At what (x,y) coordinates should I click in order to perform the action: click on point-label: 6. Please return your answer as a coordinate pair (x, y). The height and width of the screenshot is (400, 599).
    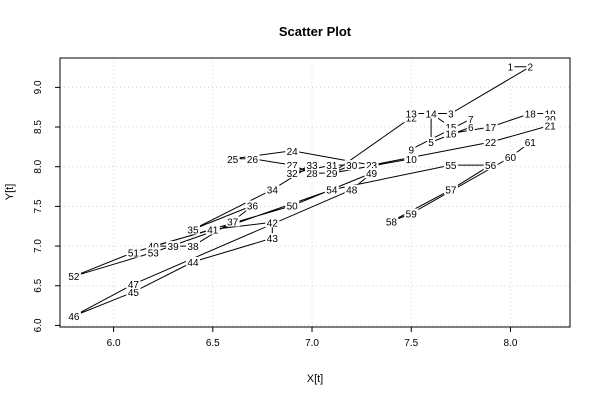
    Looking at the image, I should click on (471, 128).